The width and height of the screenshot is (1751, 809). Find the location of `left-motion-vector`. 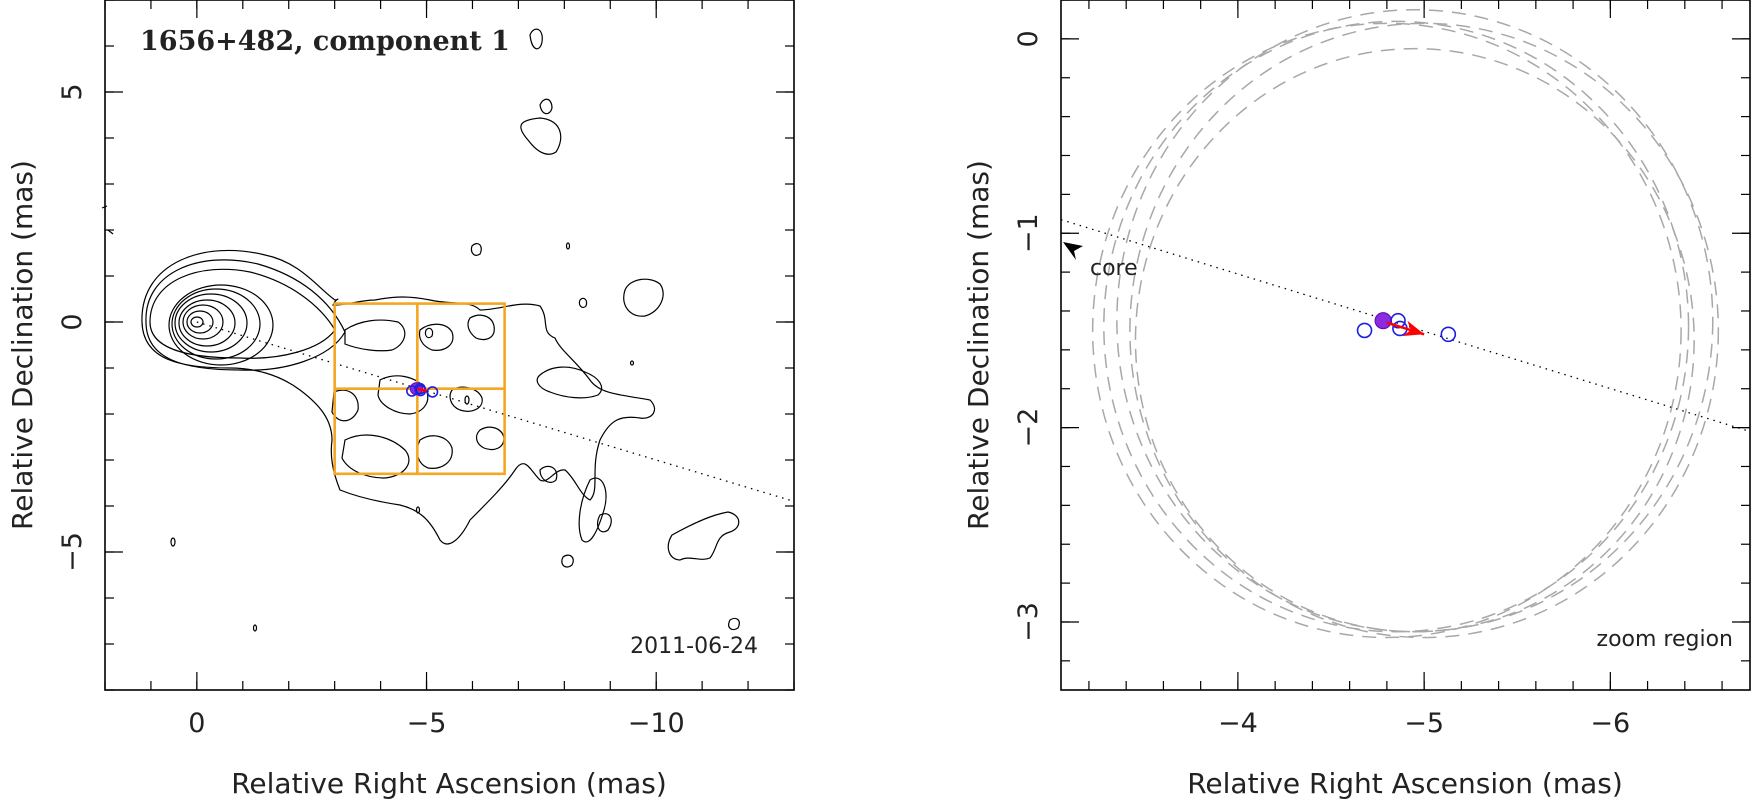

left-motion-vector is located at coordinates (422, 390).